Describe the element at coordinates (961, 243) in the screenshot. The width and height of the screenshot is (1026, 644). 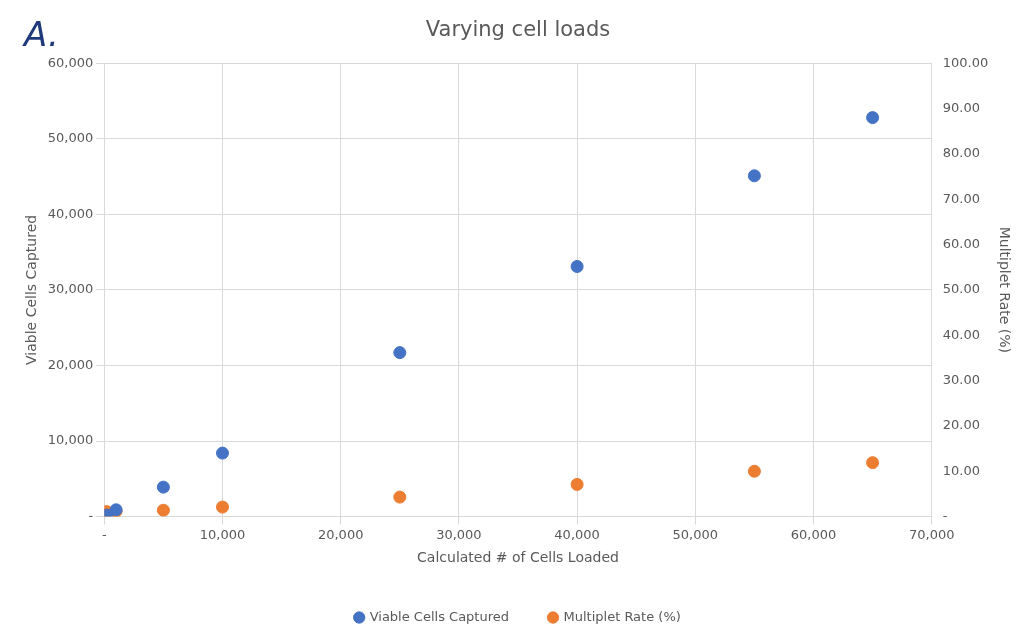
I see `y2-tick-label: 60.00` at that location.